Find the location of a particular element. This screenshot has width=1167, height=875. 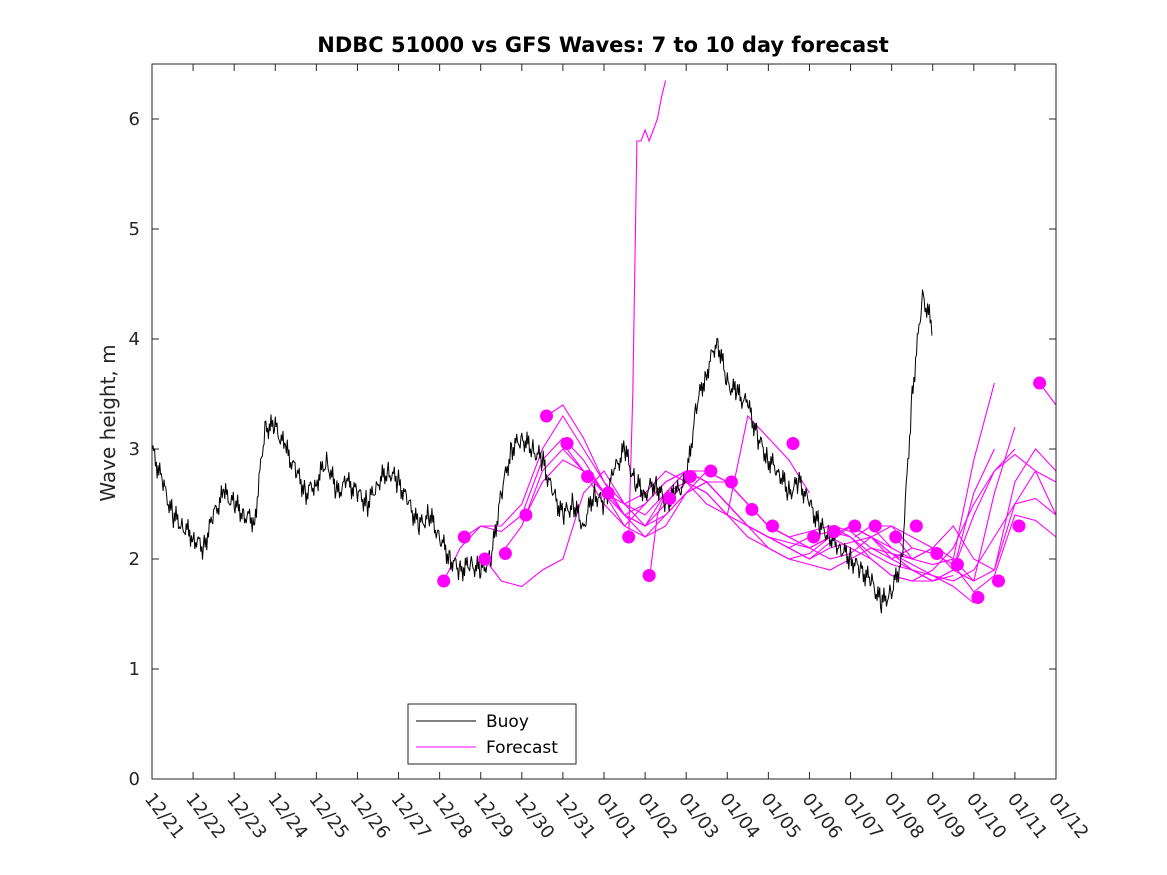

x-tick-label: 12/23 is located at coordinates (246, 816).